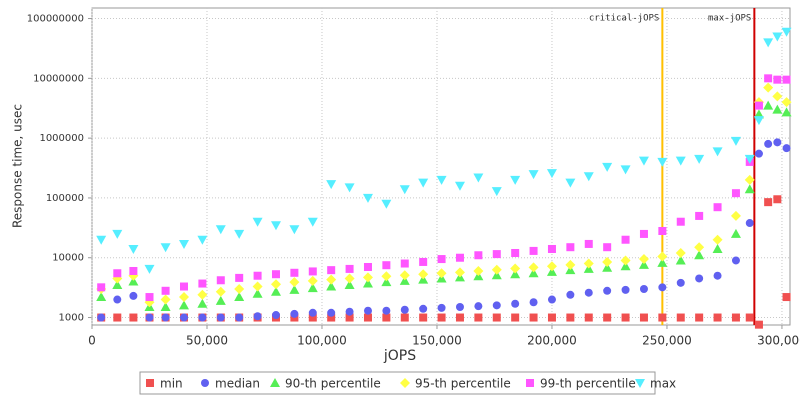  I want to click on x-tick-label: 50,000, so click(207, 341).